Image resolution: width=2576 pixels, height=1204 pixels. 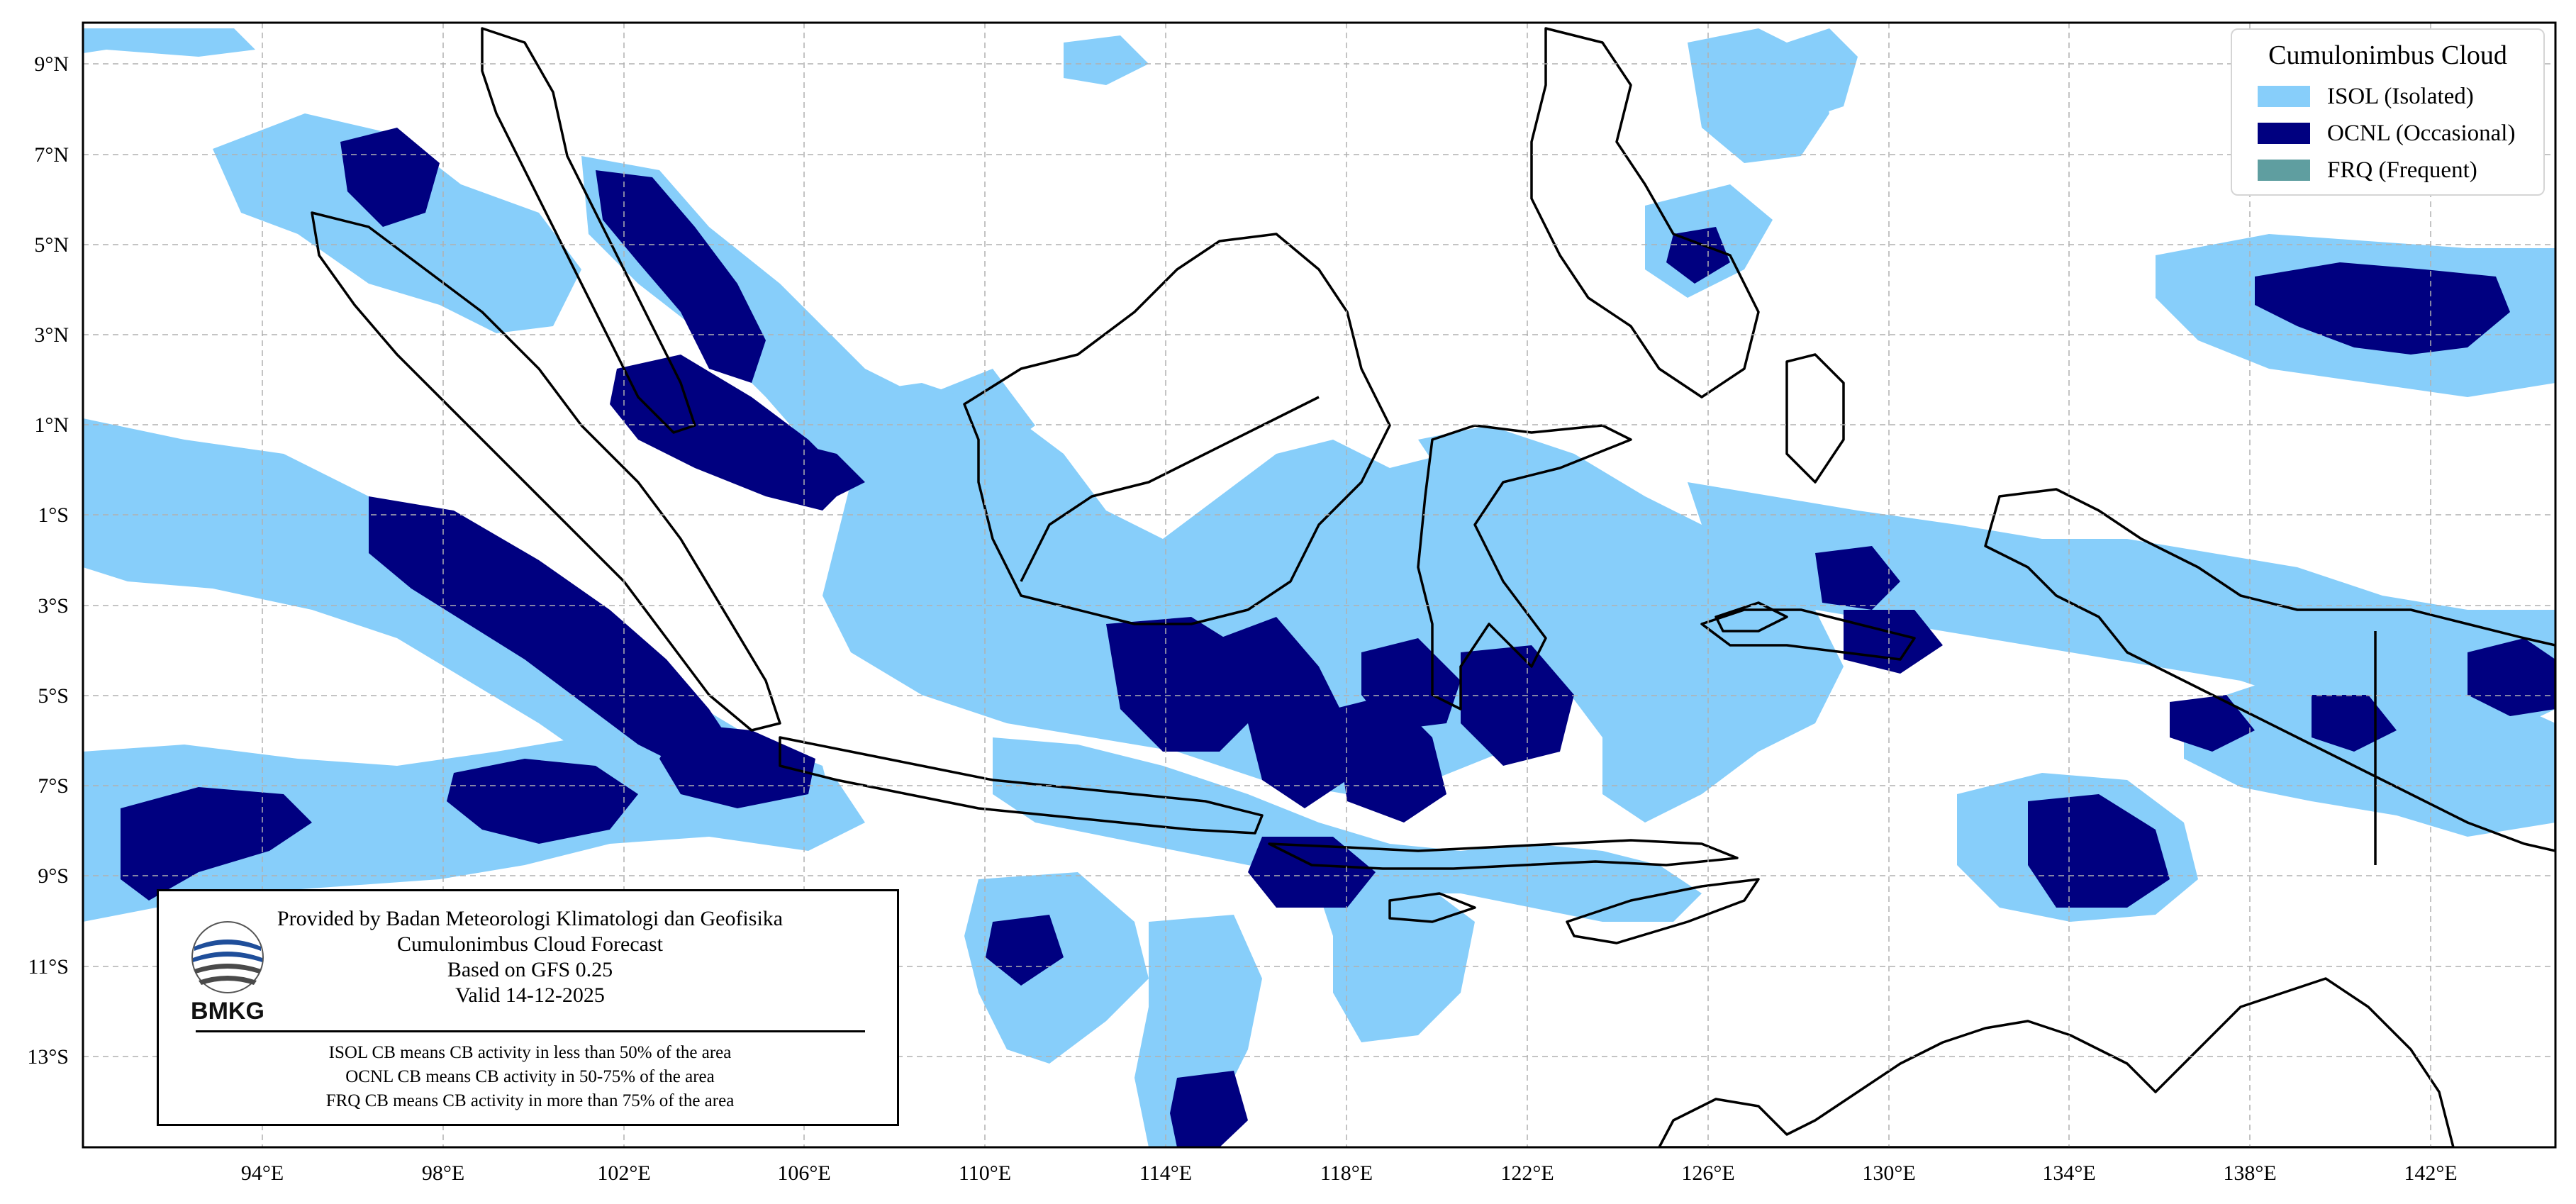 I want to click on borneo-outline, so click(x=1177, y=429).